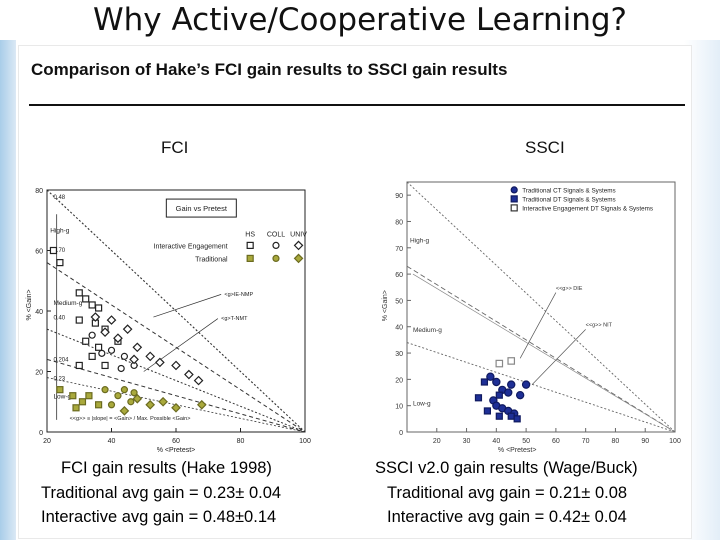 The image size is (720, 540). I want to click on fci-region-label: High-g, so click(60, 230).